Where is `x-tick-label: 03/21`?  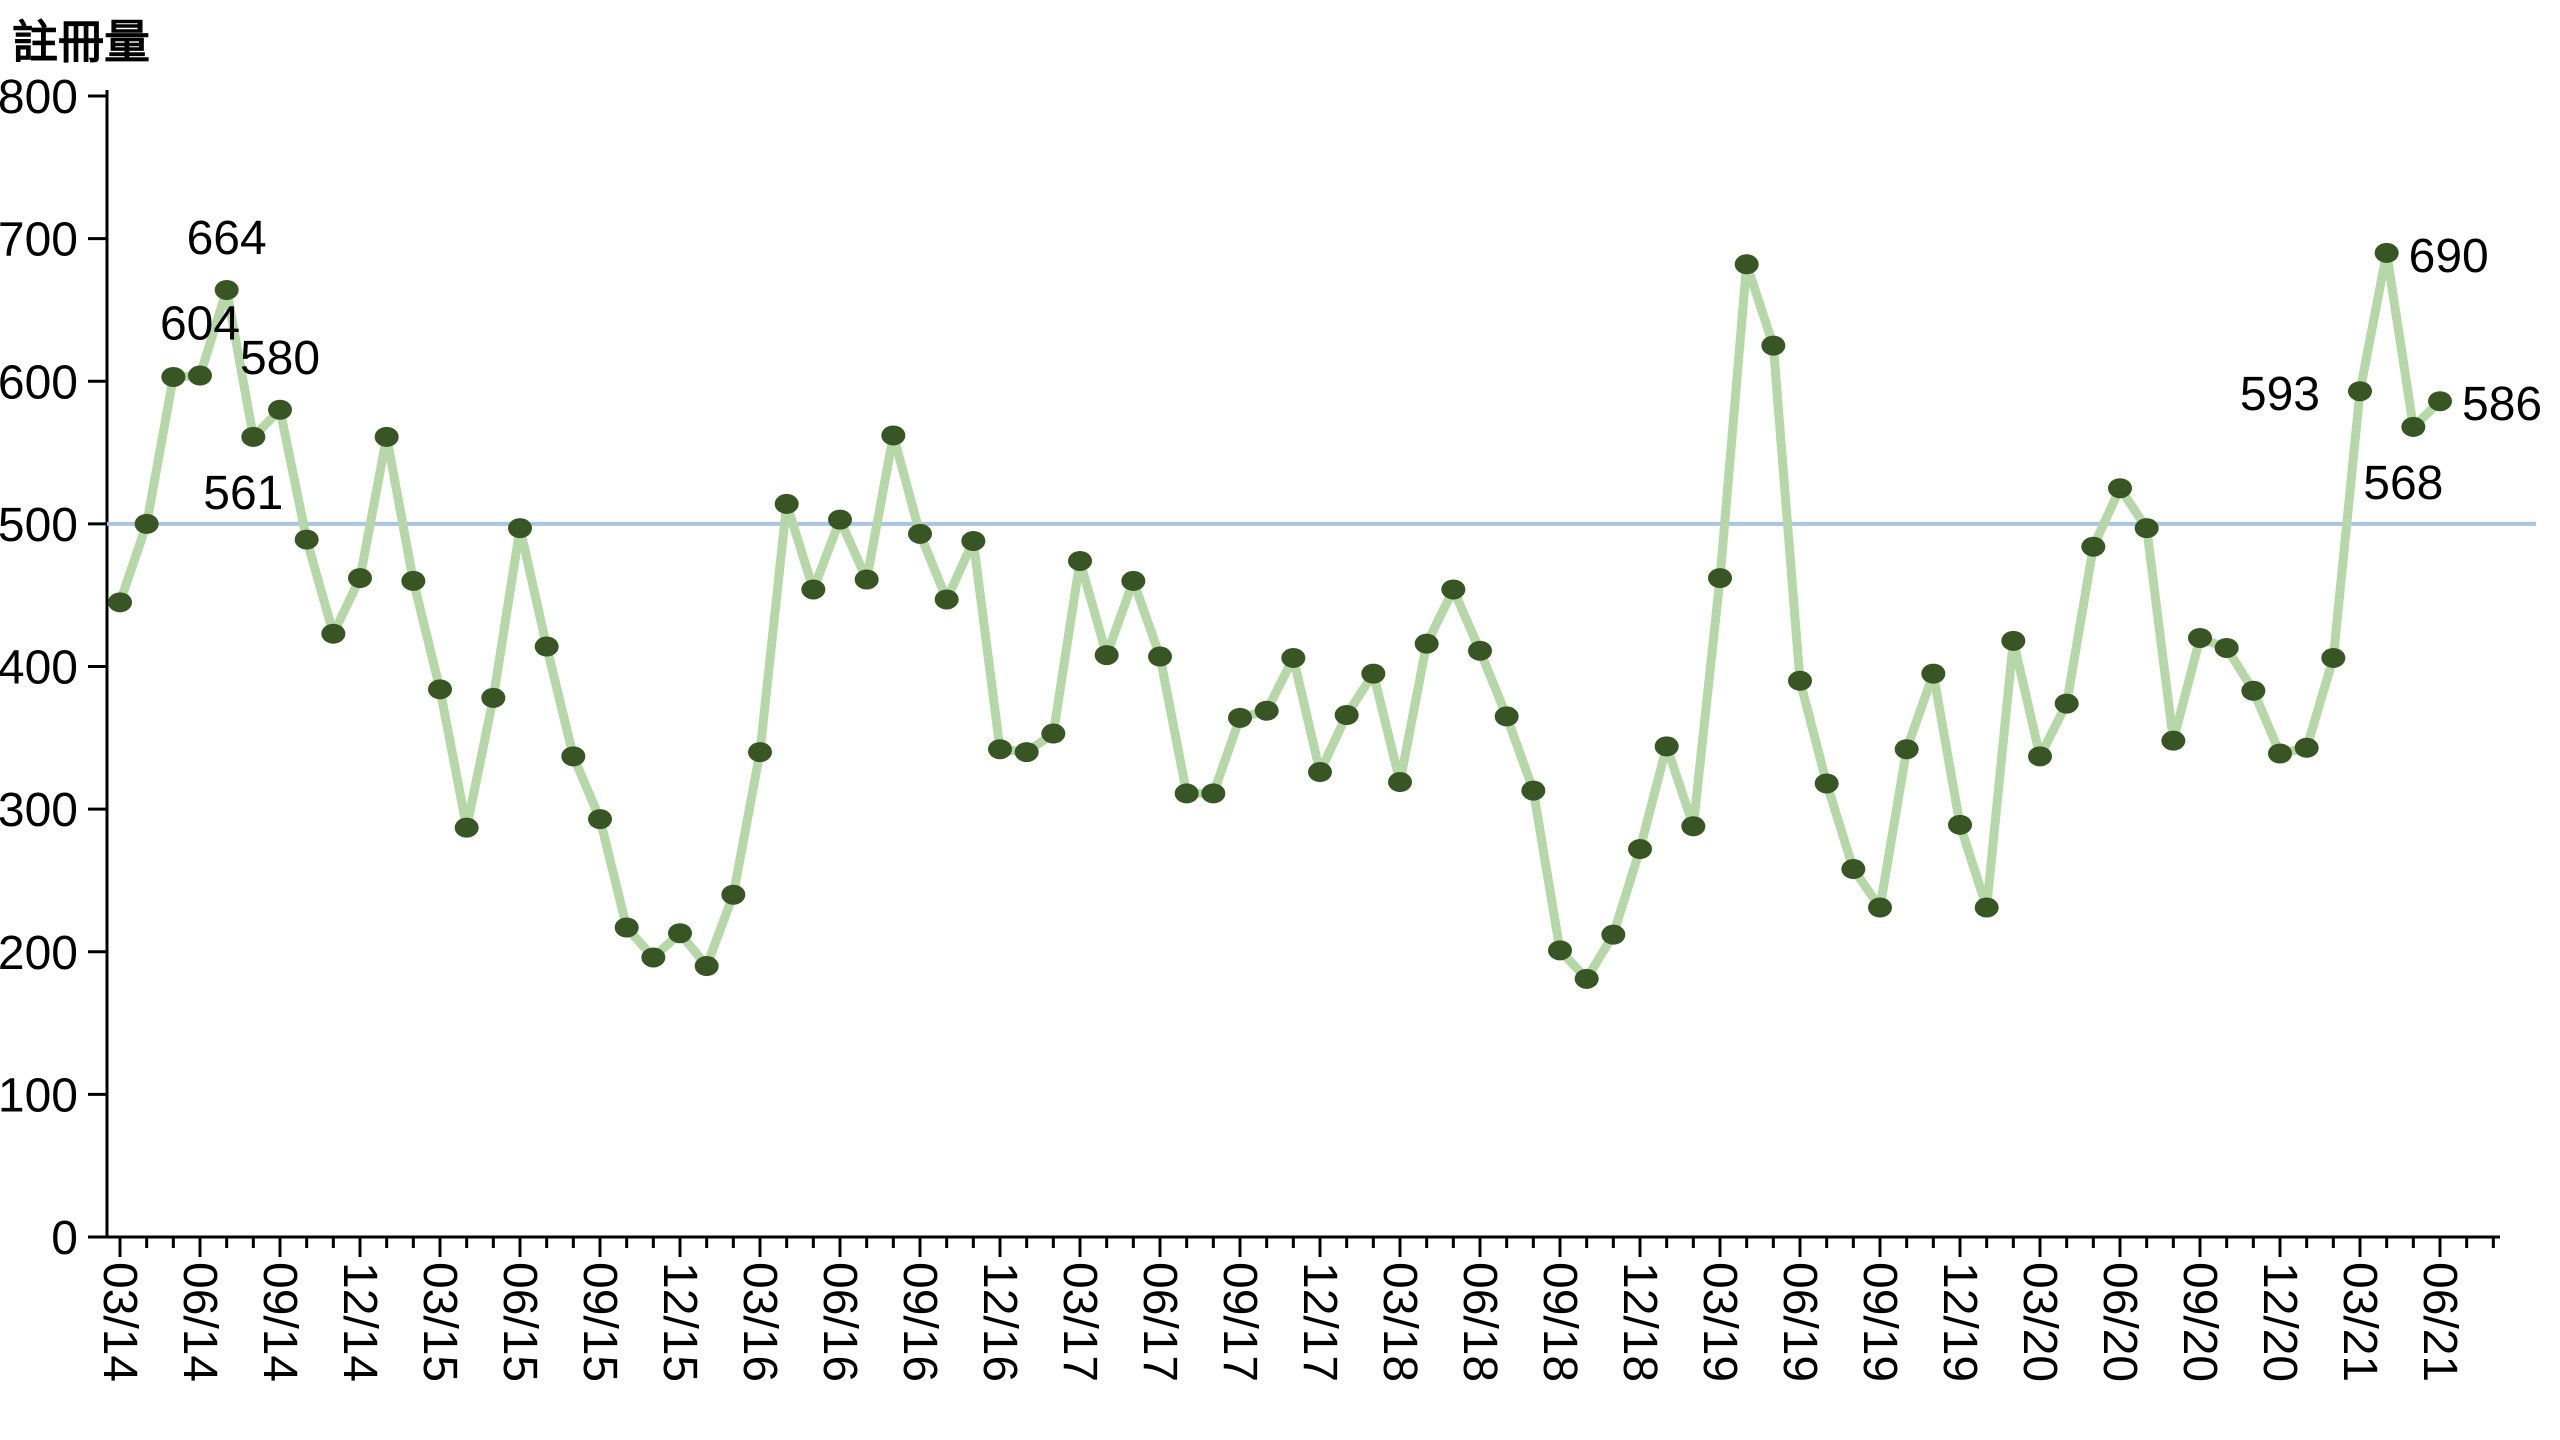
x-tick-label: 03/21 is located at coordinates (2359, 1322).